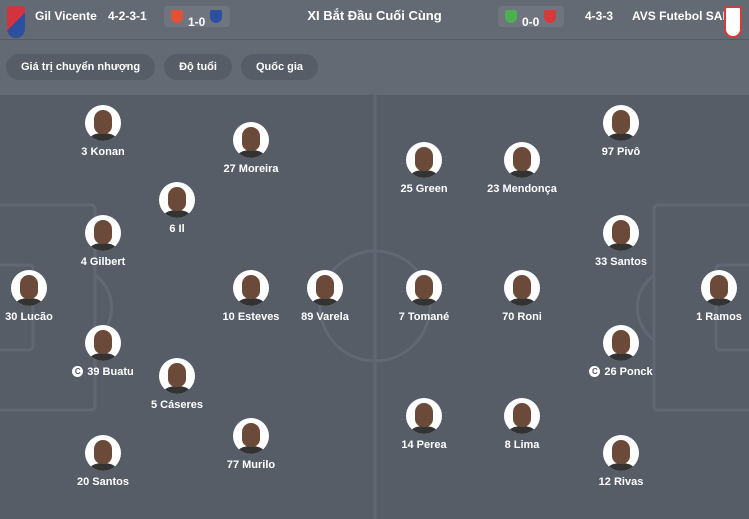  I want to click on player-label: 6 Il, so click(177, 229).